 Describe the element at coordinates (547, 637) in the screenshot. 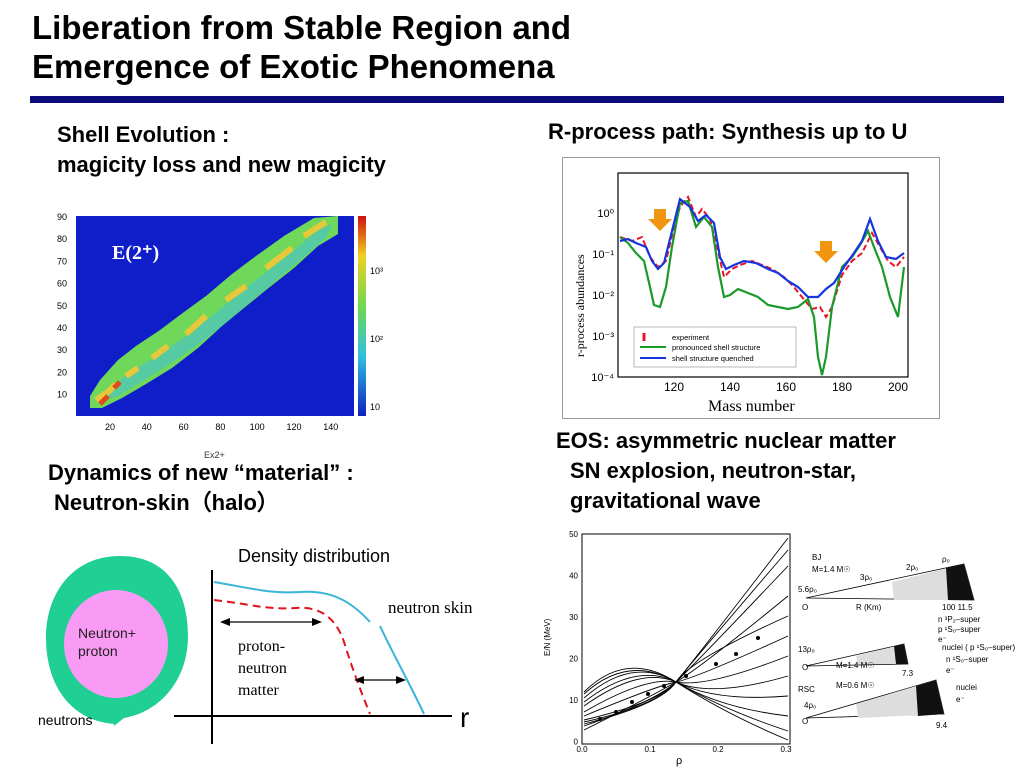

I see `eos-y-label: E/N (MeV)` at that location.